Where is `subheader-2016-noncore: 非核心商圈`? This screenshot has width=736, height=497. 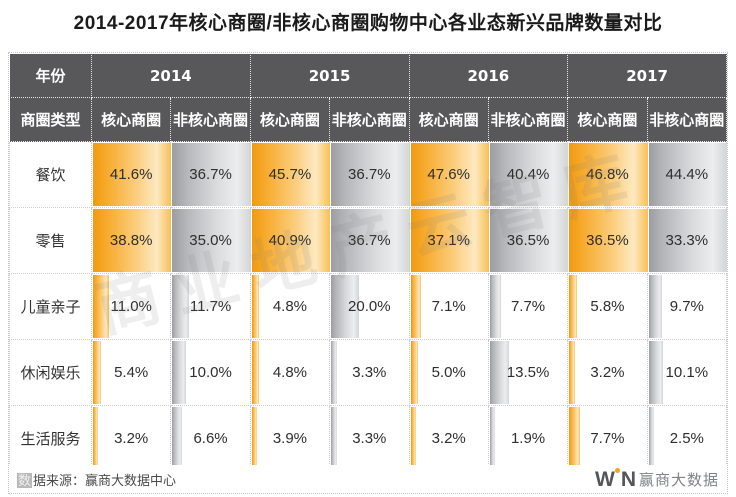 subheader-2016-noncore: 非核心商圈 is located at coordinates (528, 119).